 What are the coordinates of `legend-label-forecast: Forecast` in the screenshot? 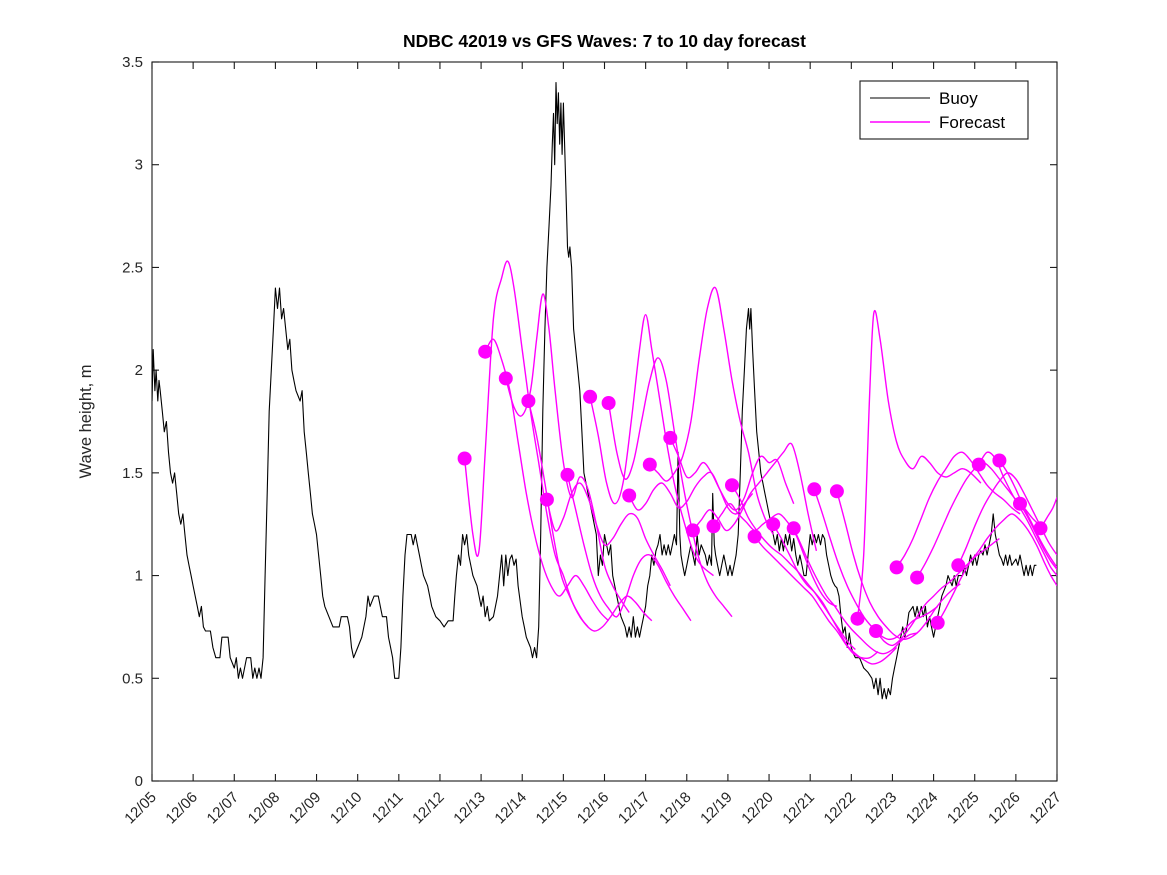 It's located at (972, 122).